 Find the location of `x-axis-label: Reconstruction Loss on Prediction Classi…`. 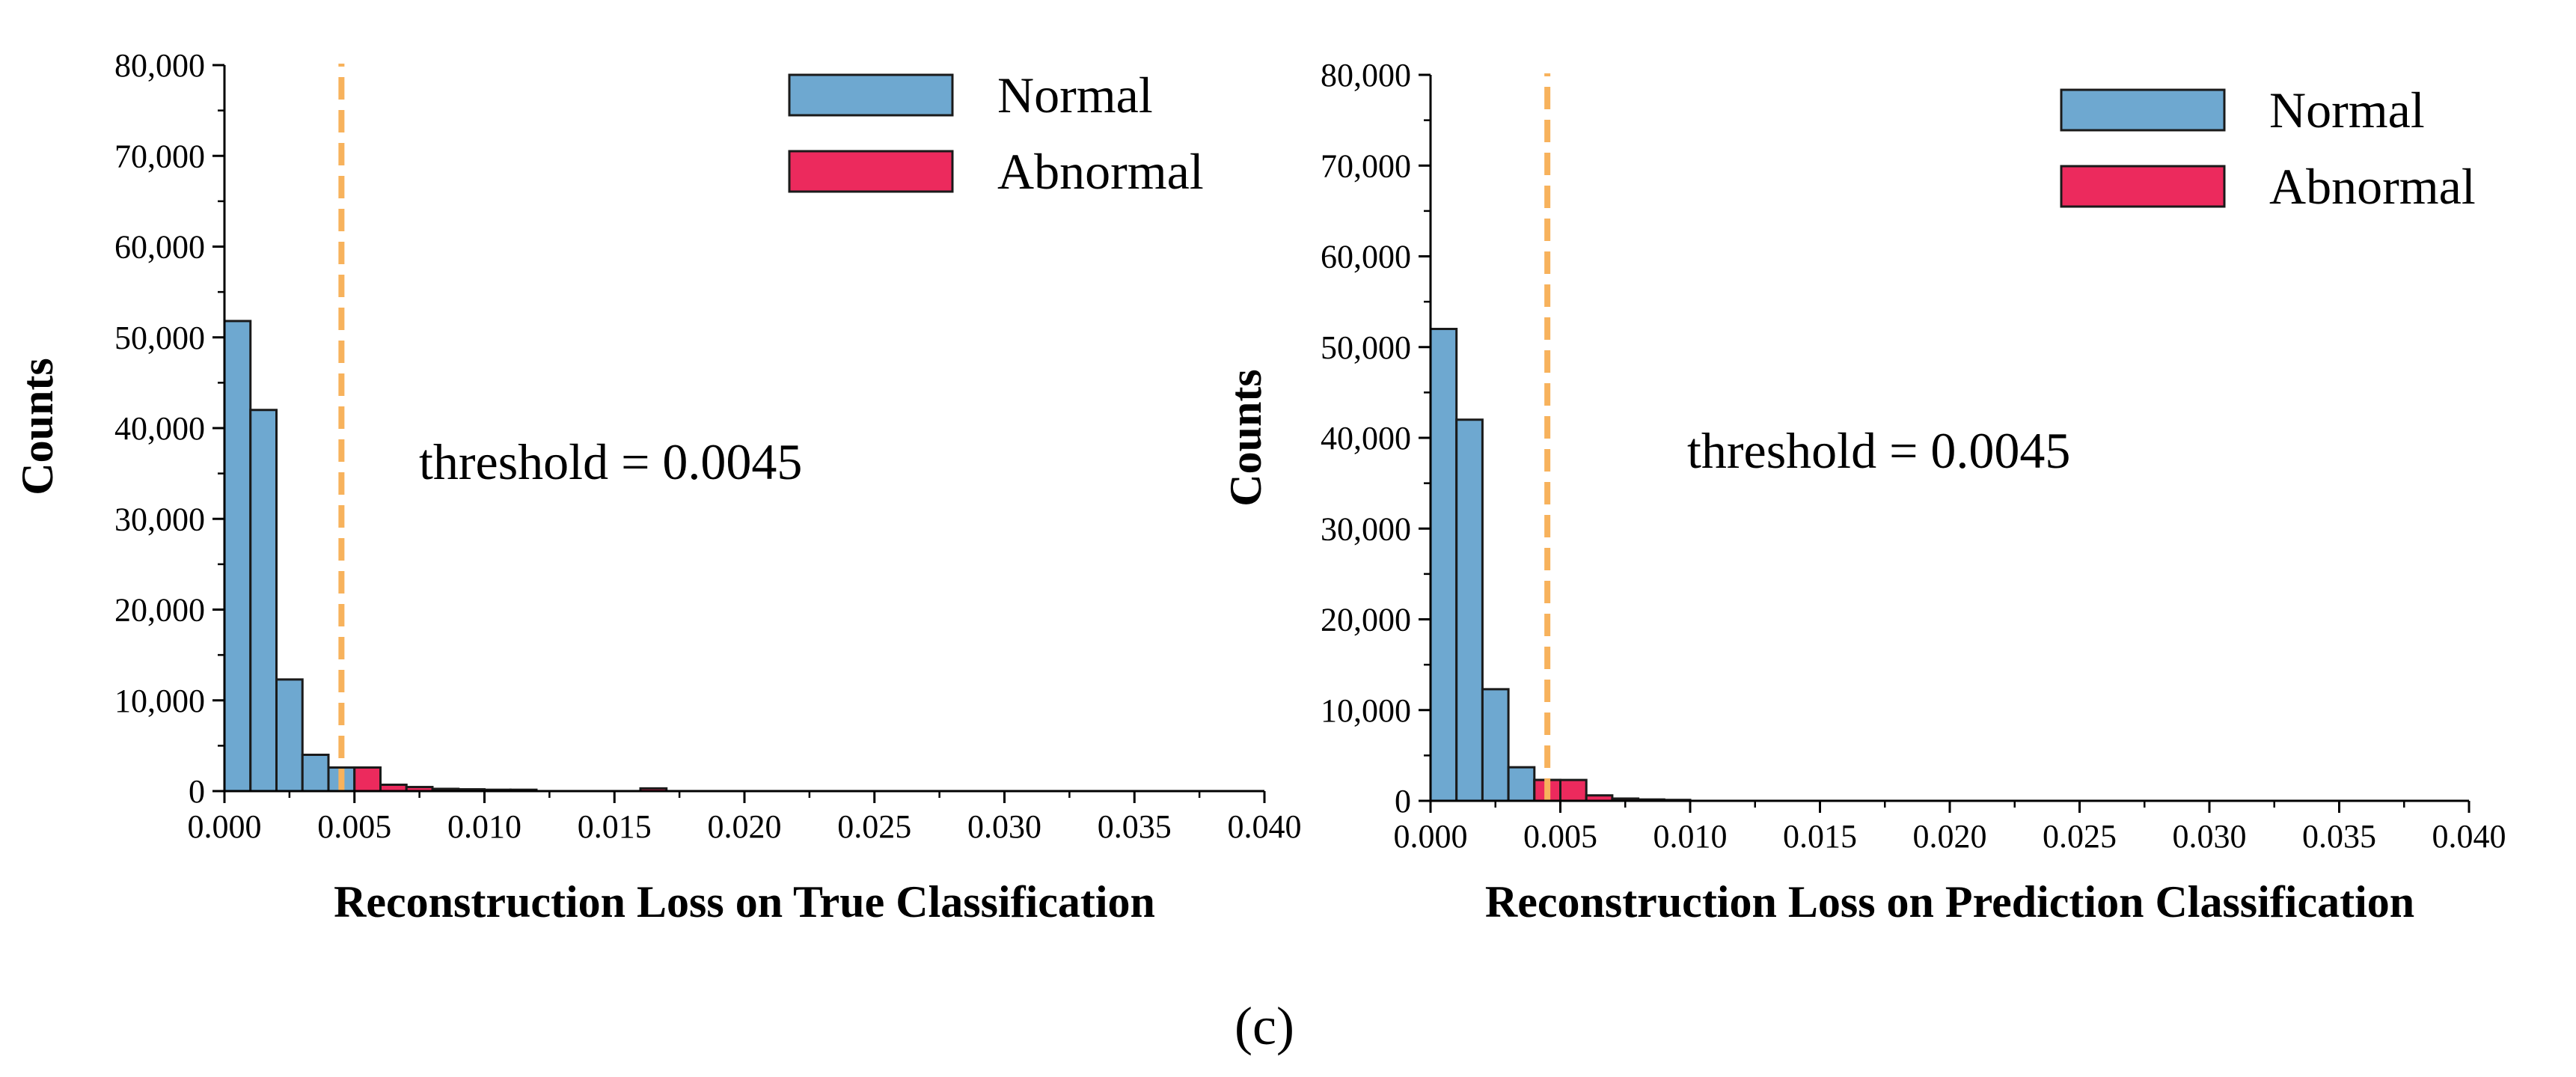

x-axis-label: Reconstruction Loss on Prediction Classi… is located at coordinates (1949, 902).